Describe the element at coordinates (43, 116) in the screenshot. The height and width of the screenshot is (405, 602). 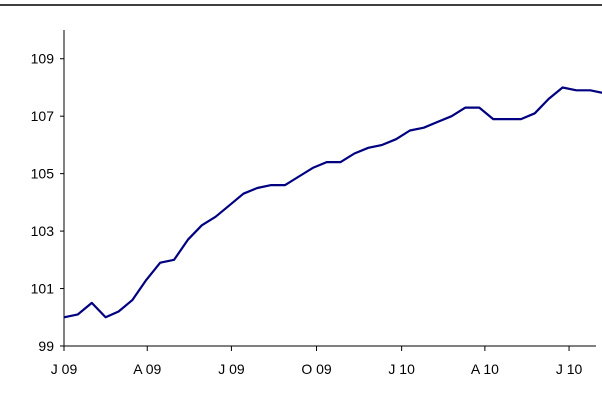
I see `y-tick-label: 107` at that location.